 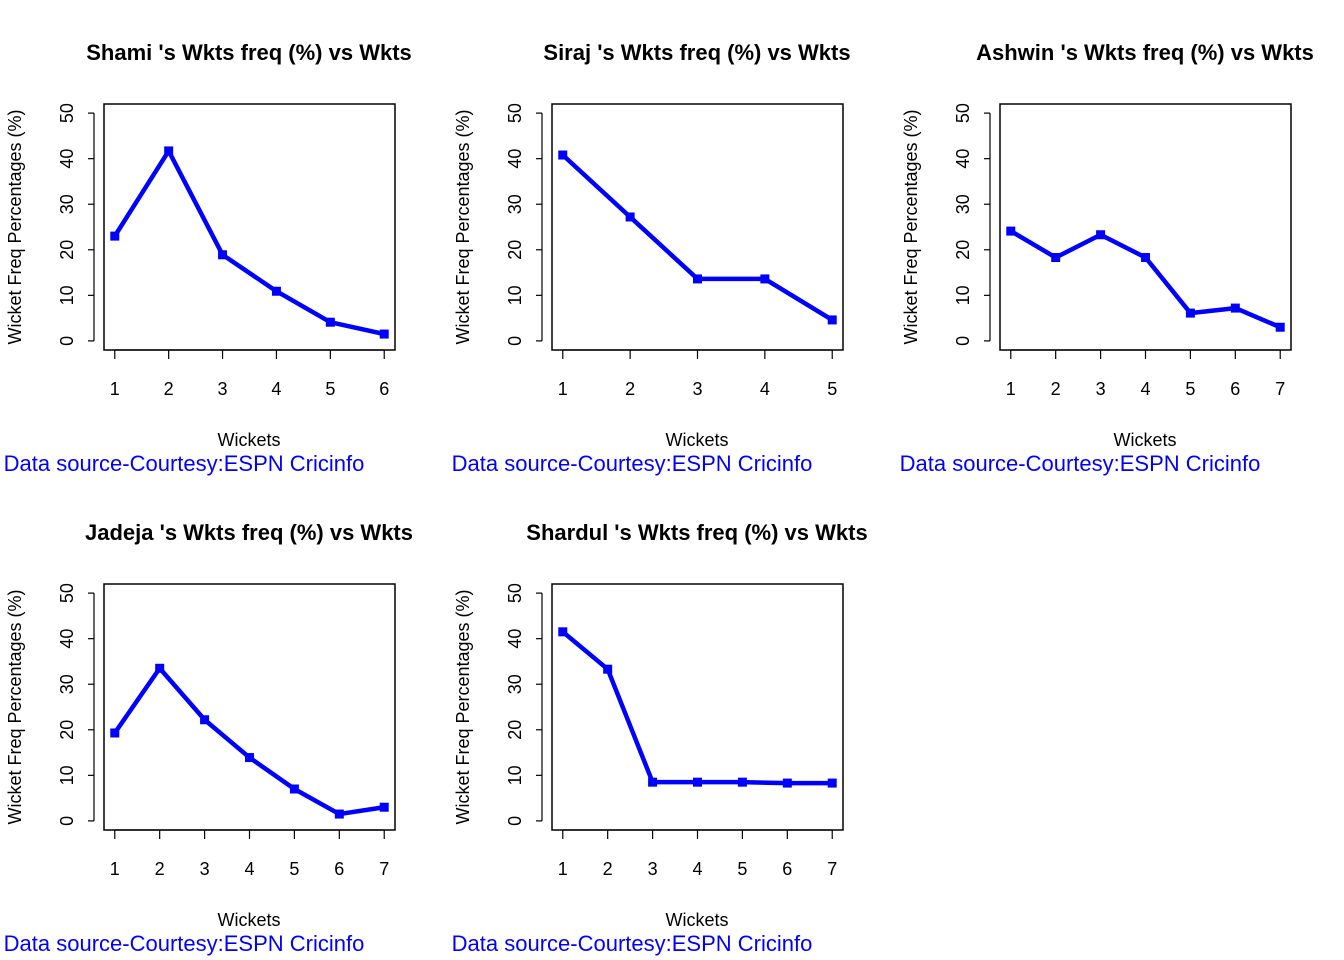 I want to click on chart-title: Siraj 's Wkts freq (%) vs Wkts, so click(x=696, y=52).